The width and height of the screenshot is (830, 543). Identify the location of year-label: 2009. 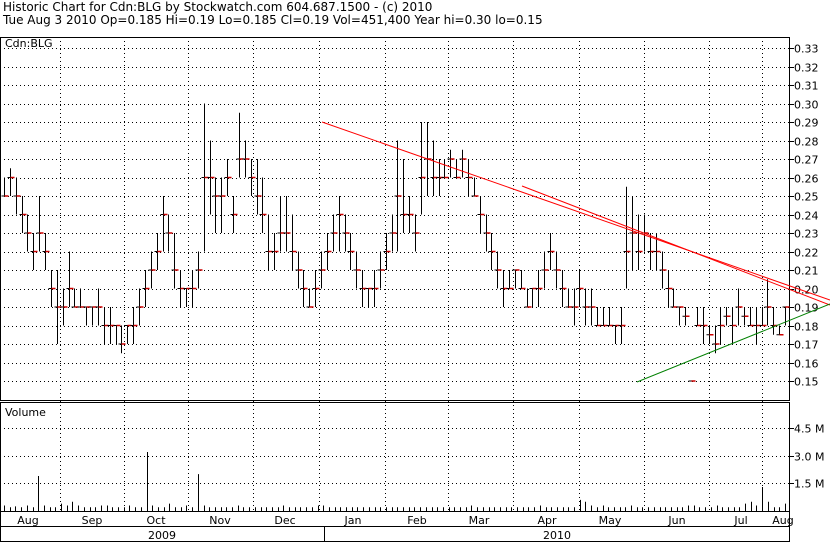
(162, 535).